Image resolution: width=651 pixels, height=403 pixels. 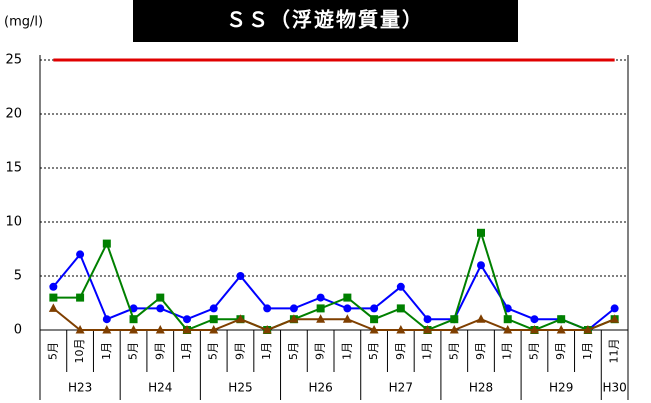 What do you see at coordinates (614, 351) in the screenshot?
I see `x-tick-label: 11月` at bounding box center [614, 351].